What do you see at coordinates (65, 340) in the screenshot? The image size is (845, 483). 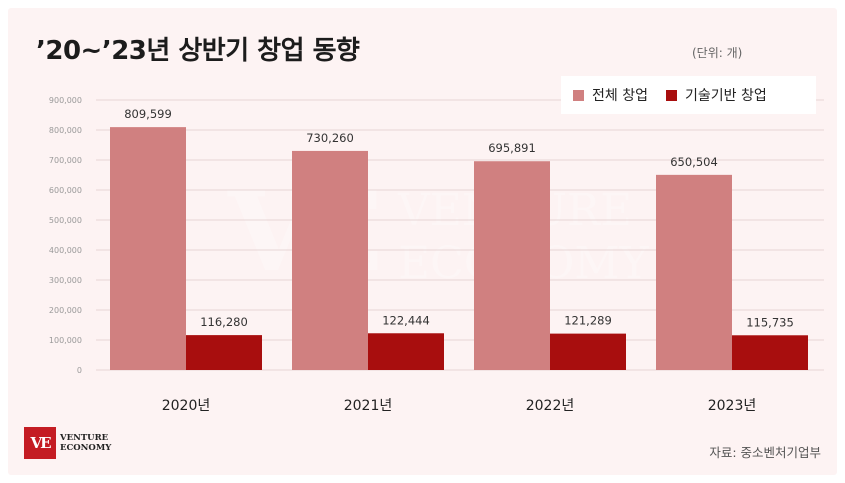 I see `y-tick-label: 100,000` at bounding box center [65, 340].